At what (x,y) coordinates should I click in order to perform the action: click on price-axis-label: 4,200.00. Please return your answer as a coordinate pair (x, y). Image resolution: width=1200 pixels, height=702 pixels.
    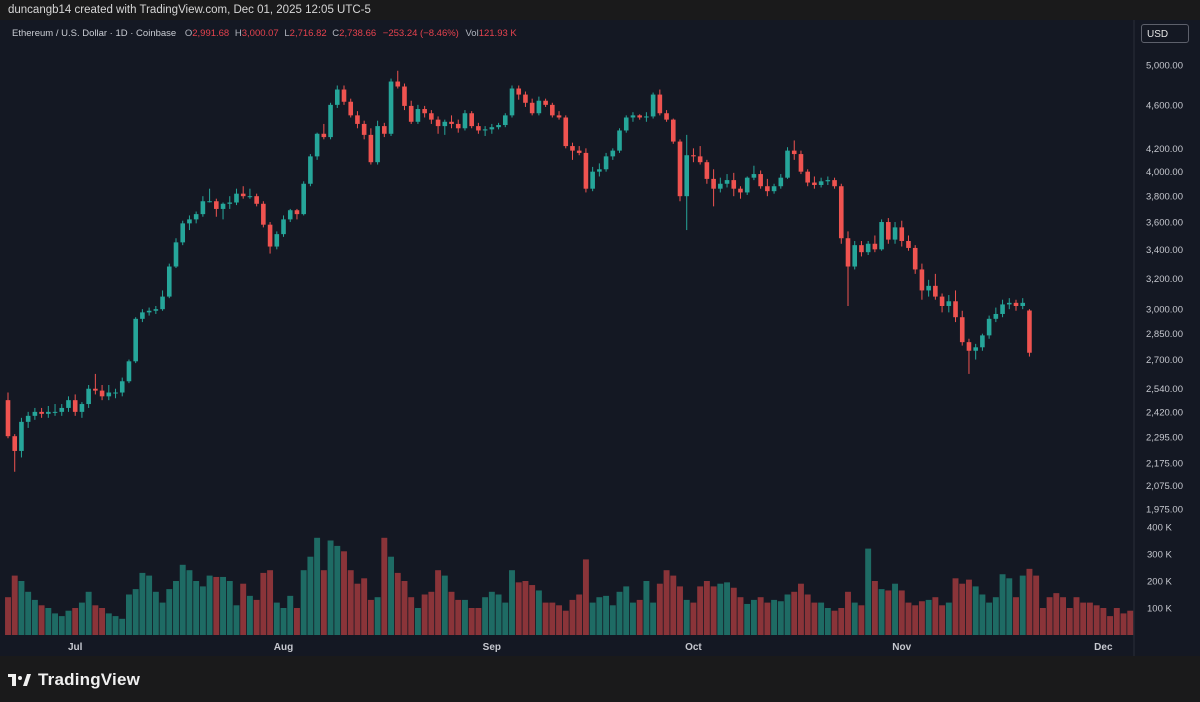
    Looking at the image, I should click on (1164, 149).